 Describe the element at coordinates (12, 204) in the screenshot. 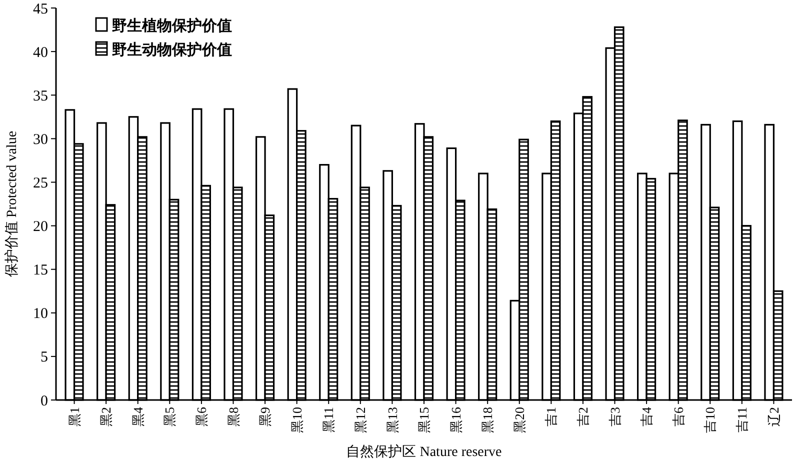

I see `y-axis-title: 保护价值 Protected value` at that location.